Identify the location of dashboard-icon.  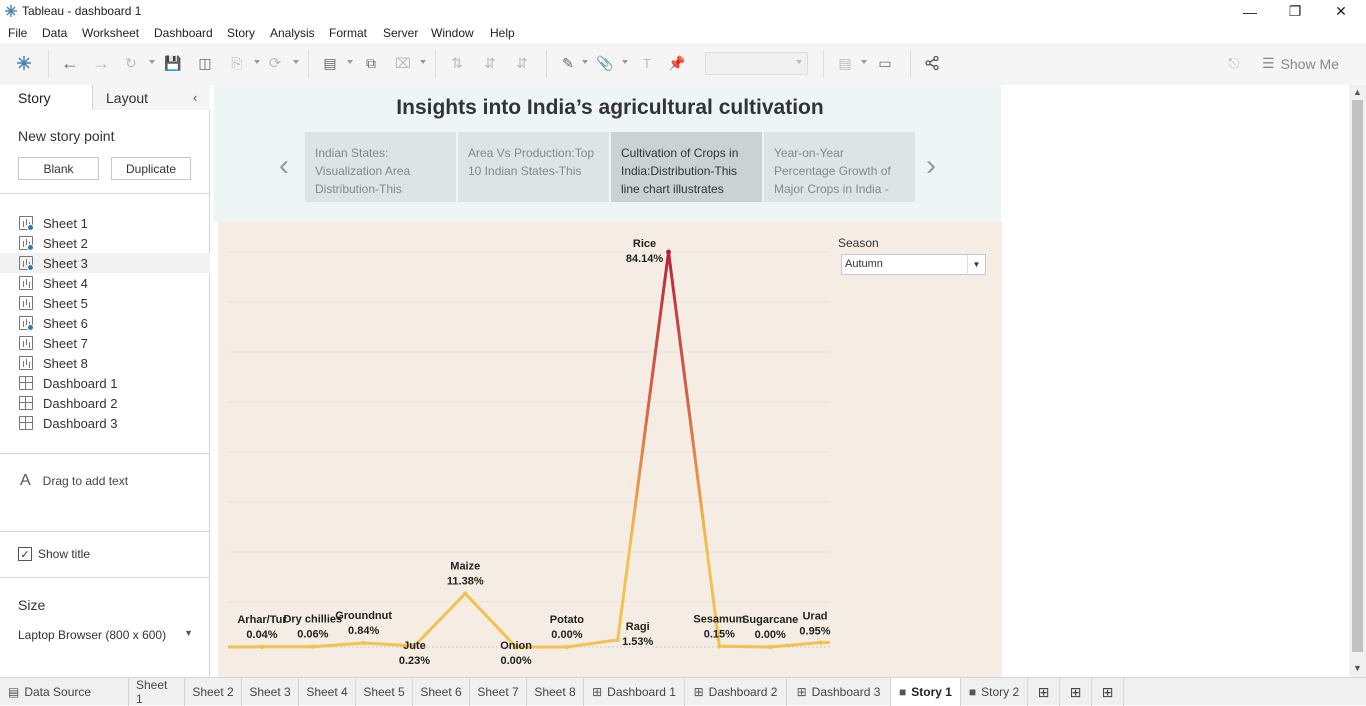
(26, 383).